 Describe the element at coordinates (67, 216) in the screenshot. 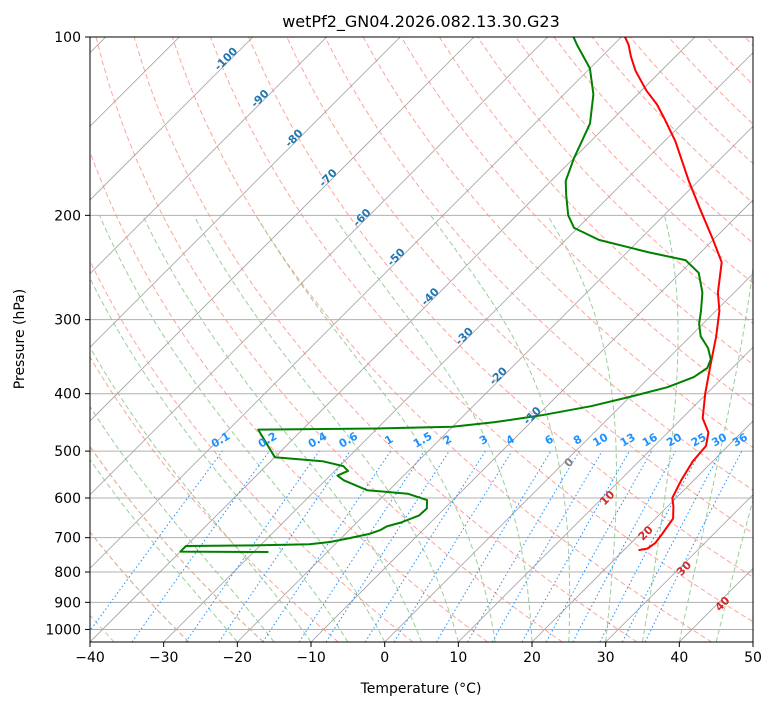

I see `y-tick-label: 200` at that location.